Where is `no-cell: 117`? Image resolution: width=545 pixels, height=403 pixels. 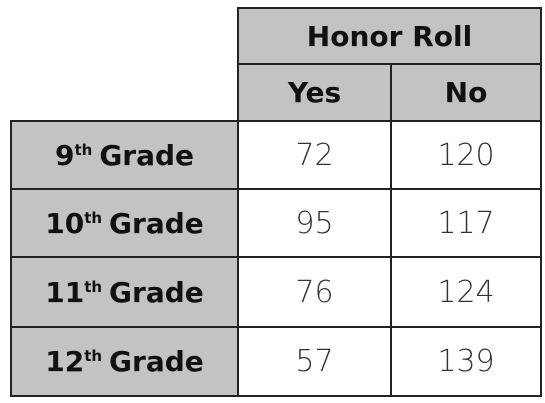 no-cell: 117 is located at coordinates (466, 223).